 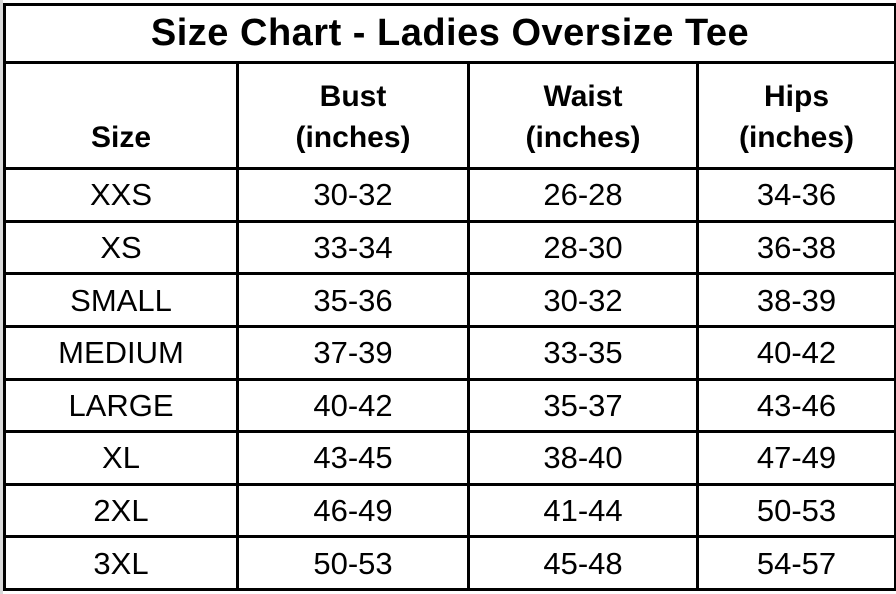 I want to click on cell-size: XS, so click(x=121, y=247).